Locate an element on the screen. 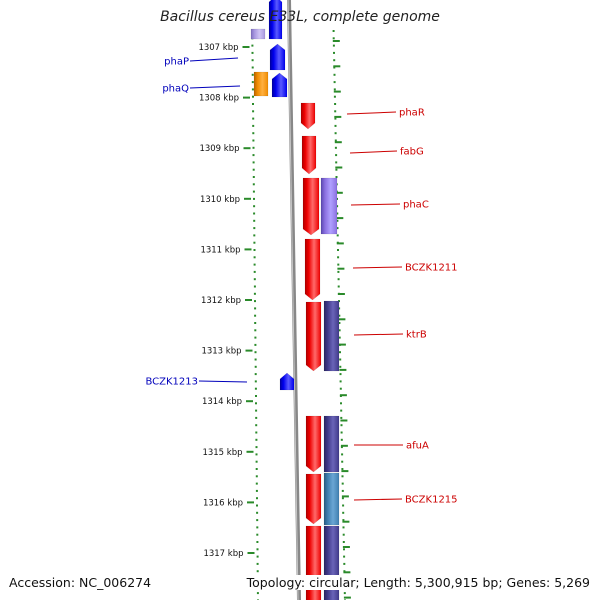 The width and height of the screenshot is (600, 600). map-title: Bacillus cereus E33L, complete genome is located at coordinates (300, 17).